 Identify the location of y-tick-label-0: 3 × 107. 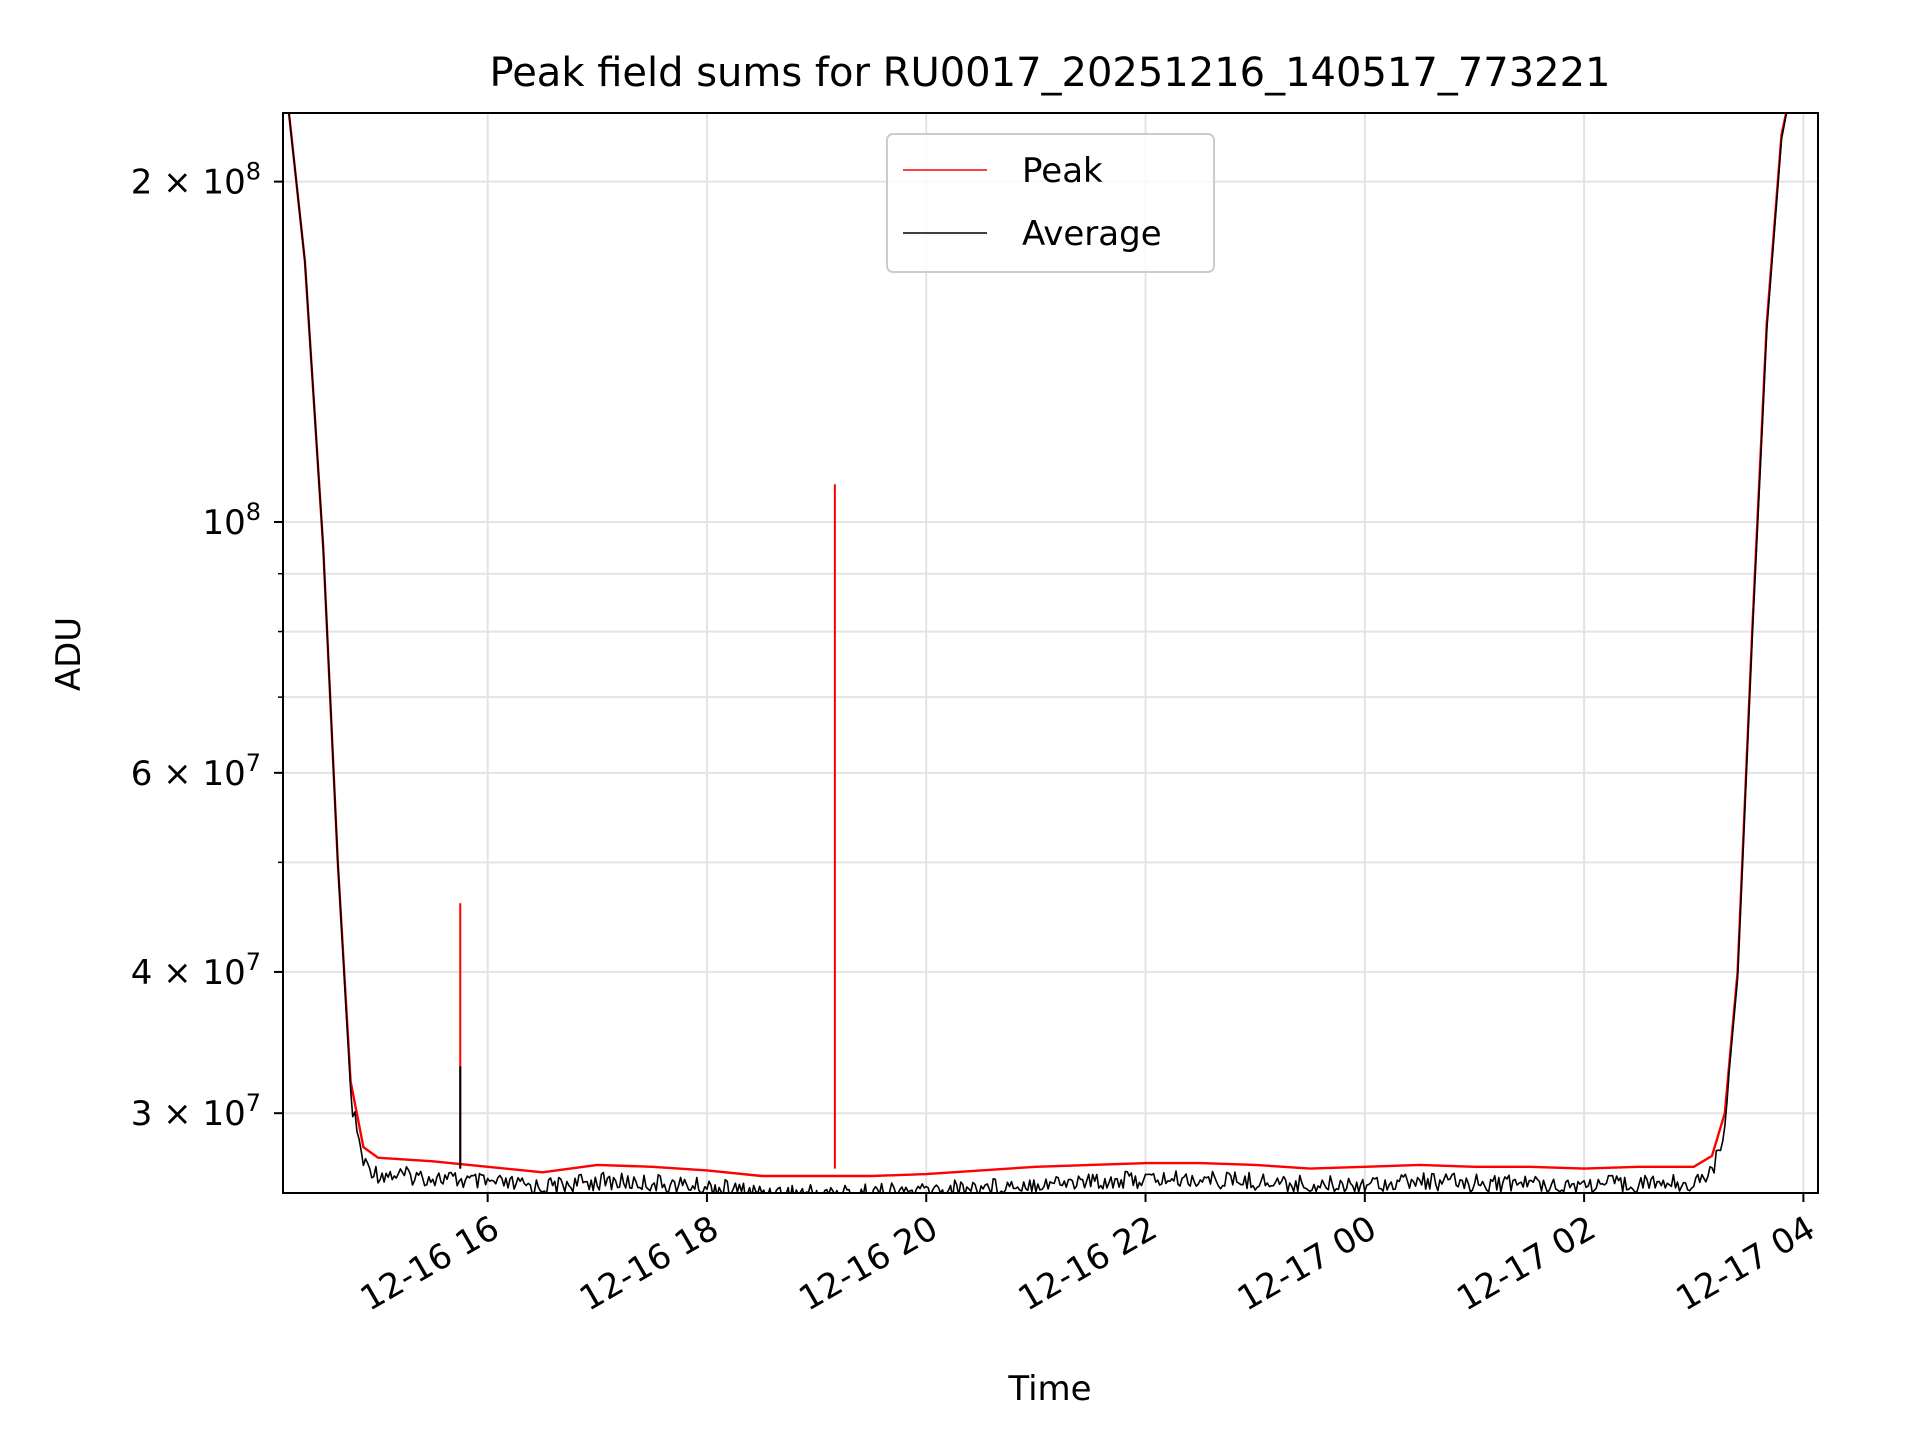
(196, 1111).